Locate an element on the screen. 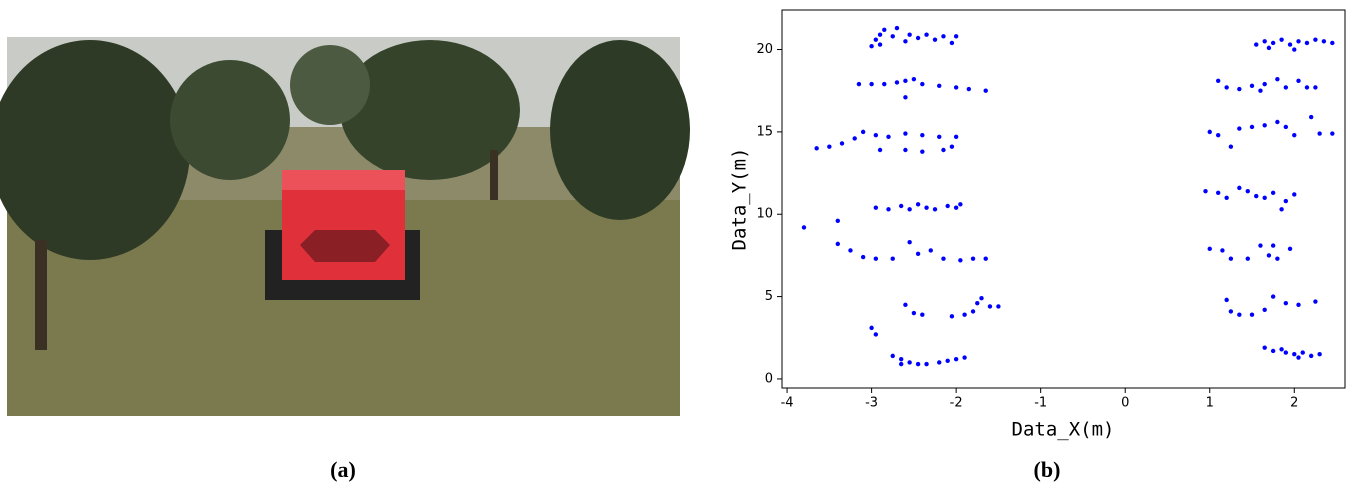 The height and width of the screenshot is (488, 1352). x-tick-label: -3 is located at coordinates (871, 403).